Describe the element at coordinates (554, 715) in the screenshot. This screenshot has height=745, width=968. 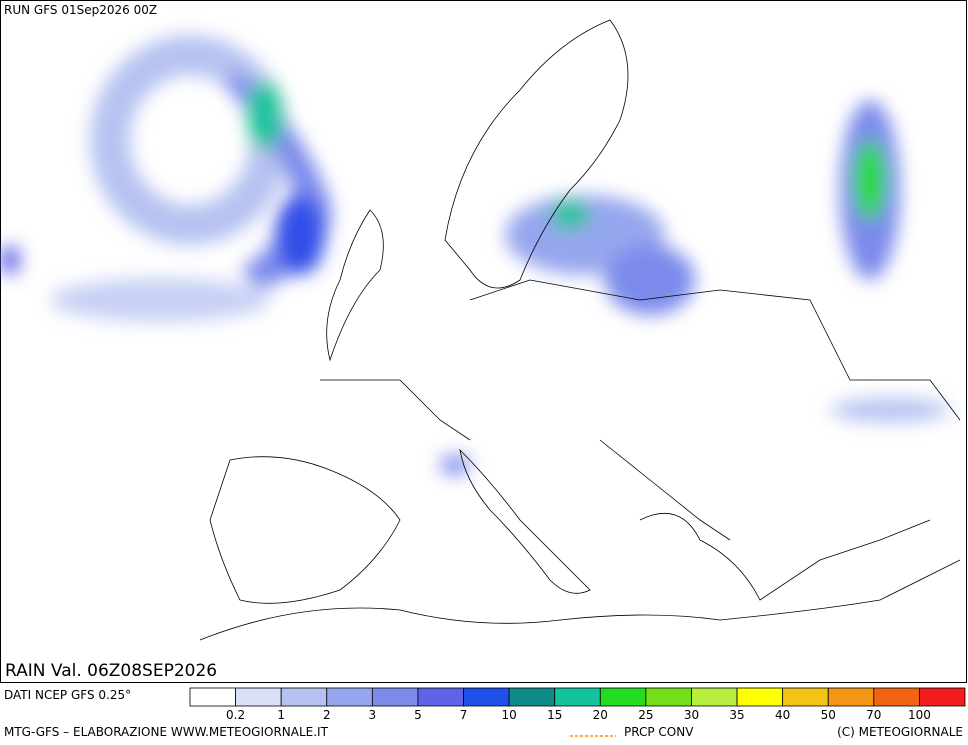
I see `level-label: 15` at that location.